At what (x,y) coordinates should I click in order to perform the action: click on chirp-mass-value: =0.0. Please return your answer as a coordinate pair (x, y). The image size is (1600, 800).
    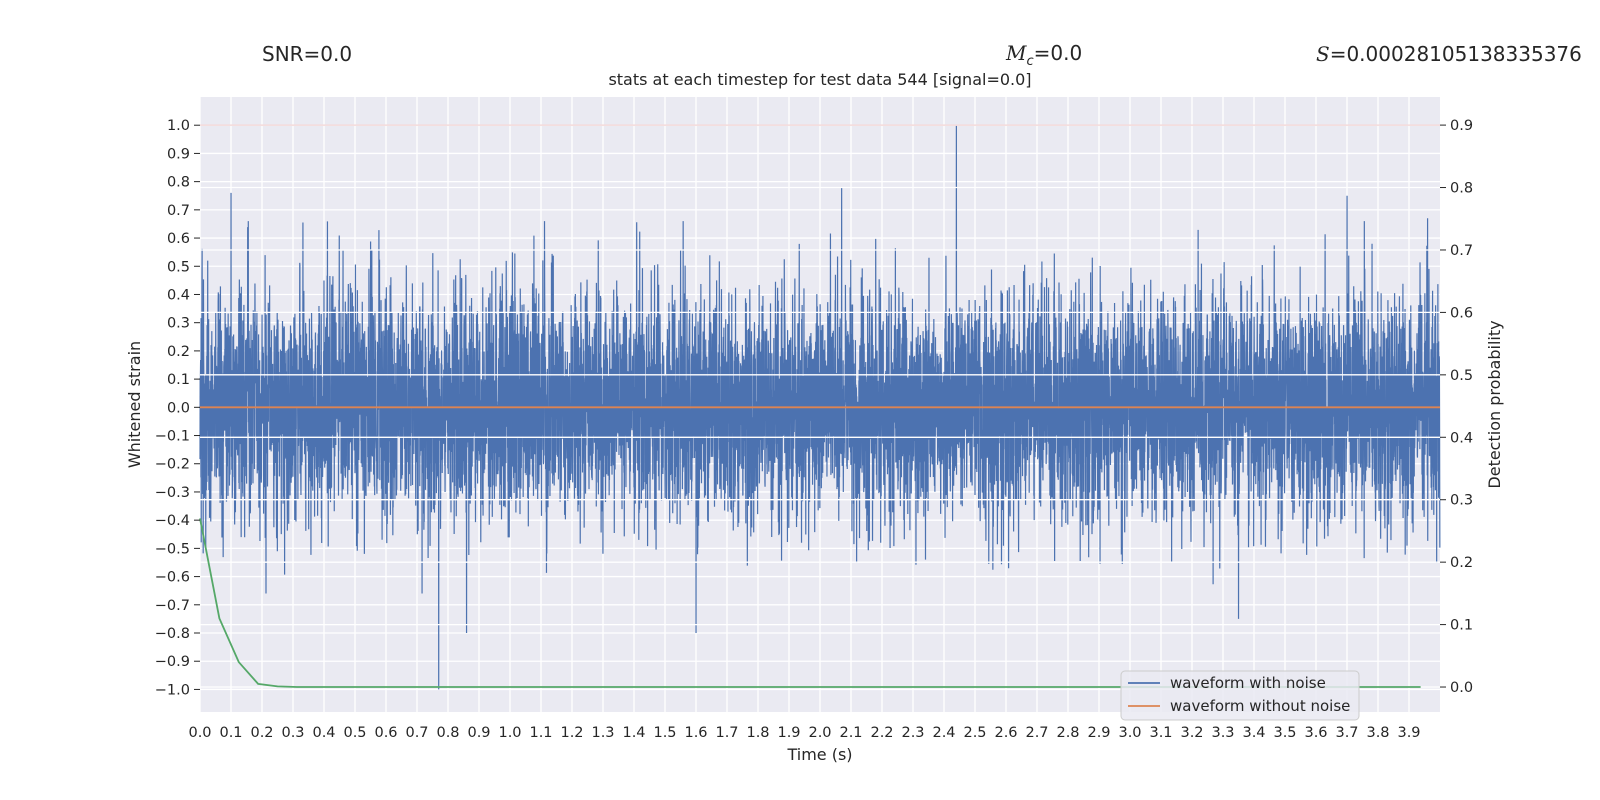
    Looking at the image, I should click on (1058, 53).